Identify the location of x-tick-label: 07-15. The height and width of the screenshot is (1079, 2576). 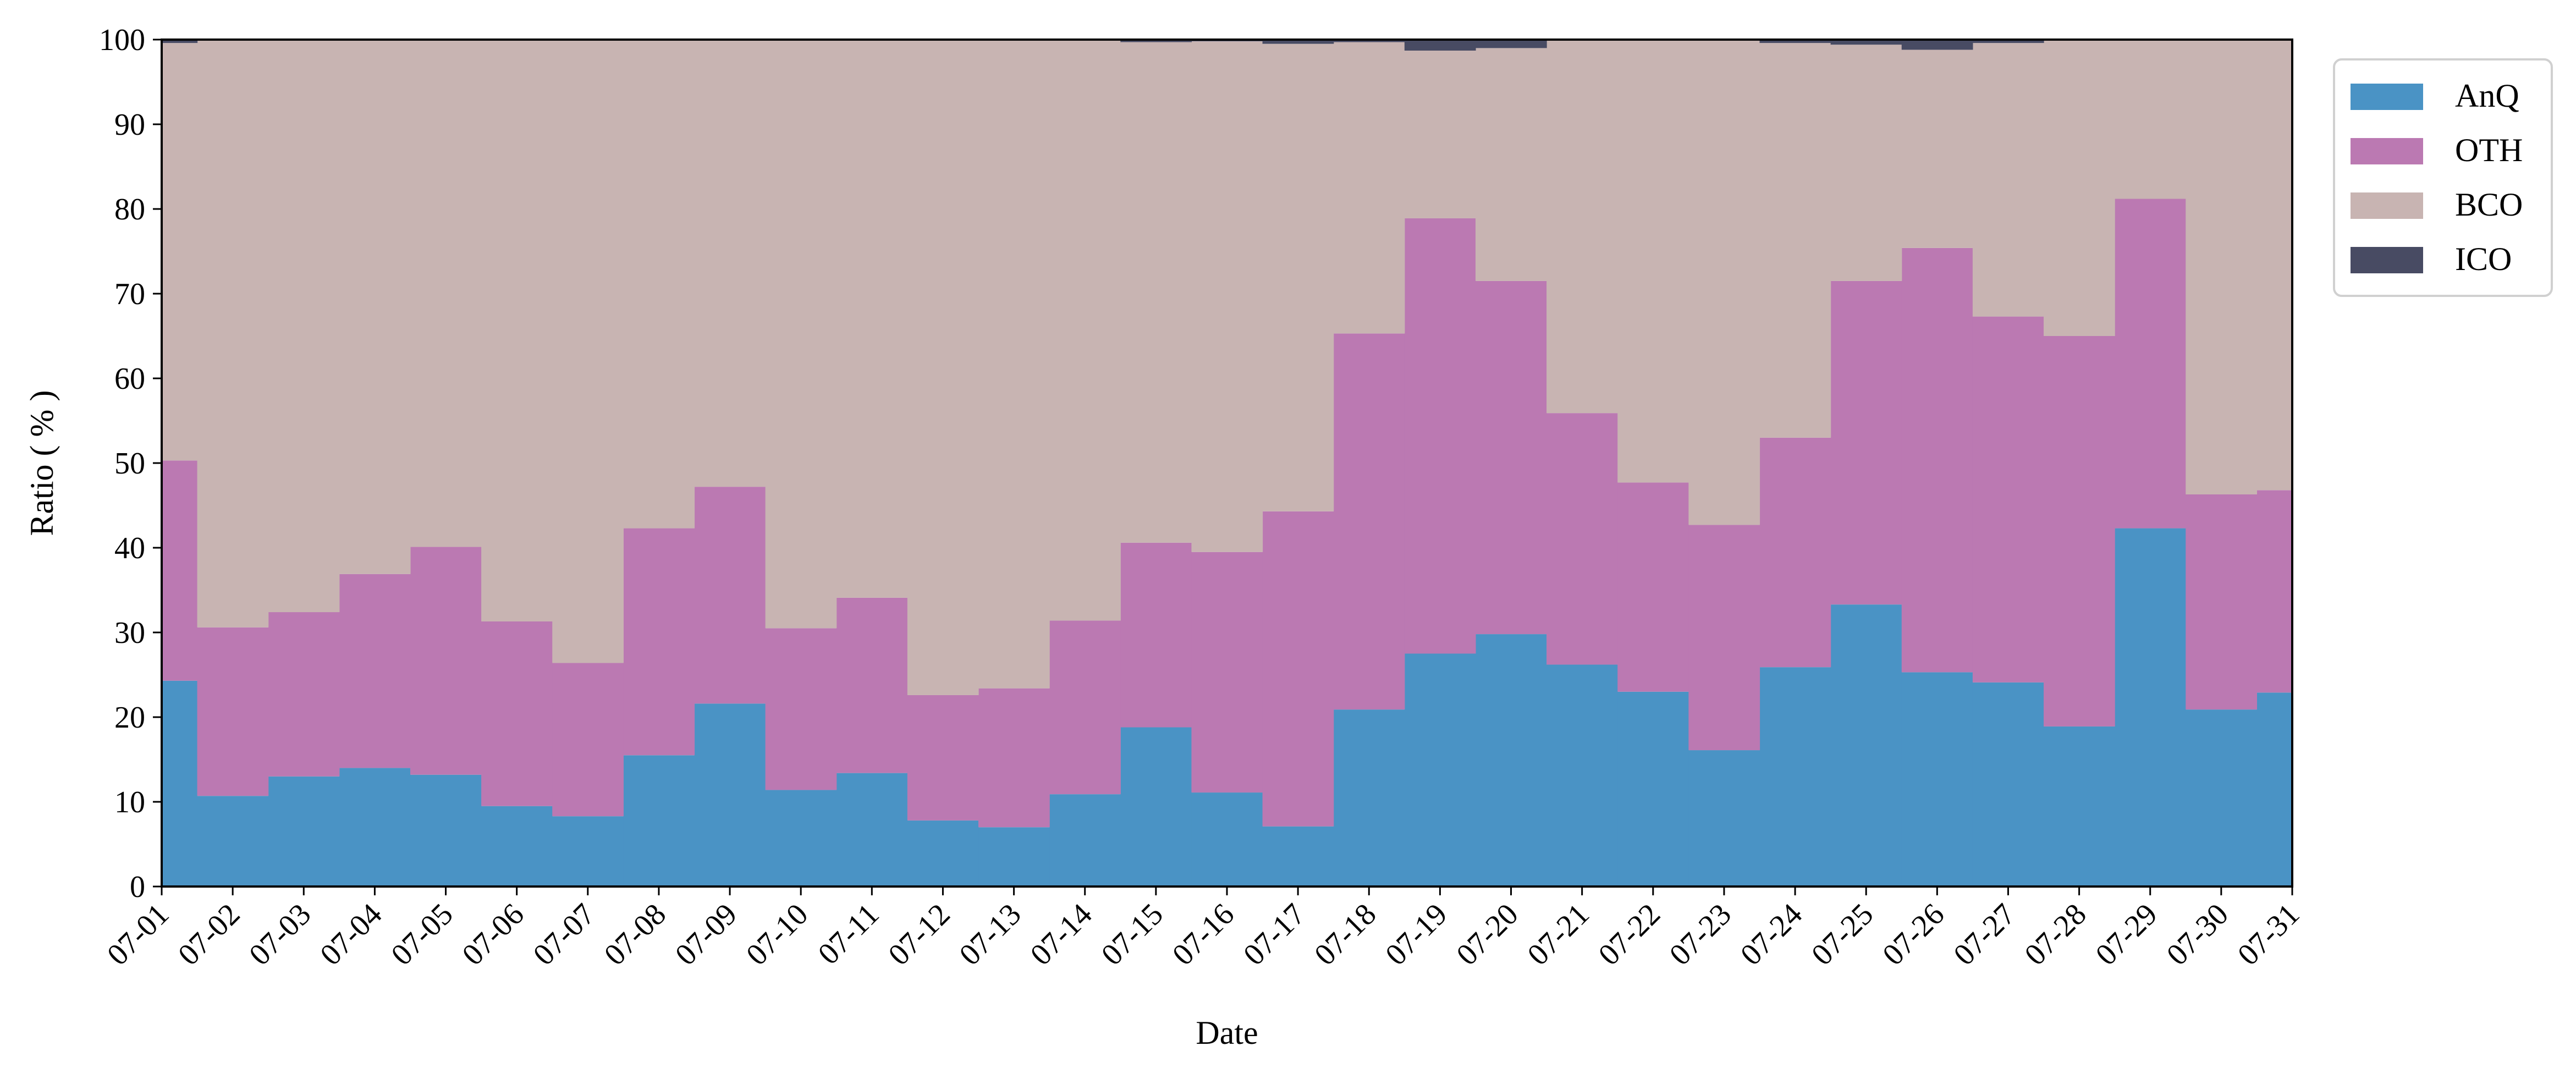
(1132, 935).